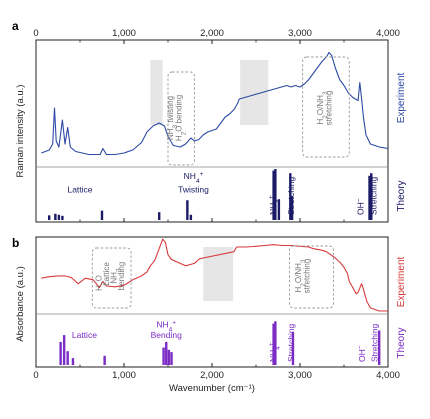  Describe the element at coordinates (106, 274) in the screenshot. I see `box-annotation-label: Lattice` at that location.